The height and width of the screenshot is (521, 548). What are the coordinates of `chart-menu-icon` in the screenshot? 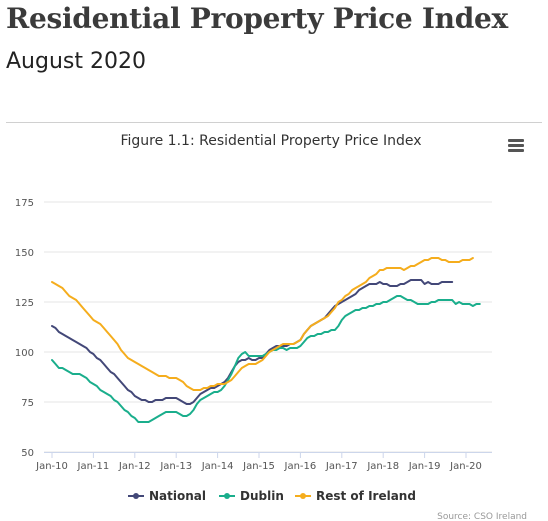 It's located at (516, 146).